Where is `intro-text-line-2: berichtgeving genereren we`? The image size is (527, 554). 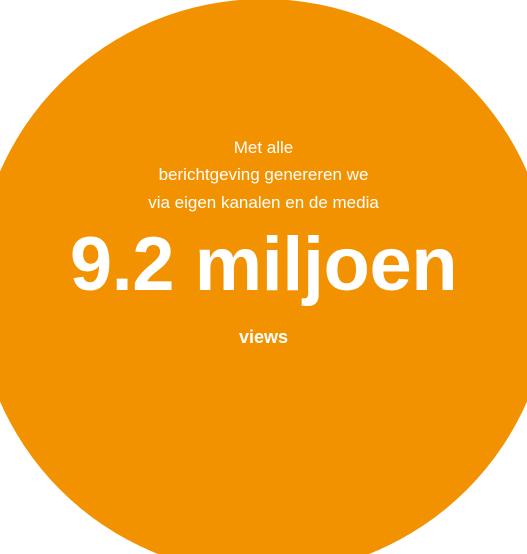 intro-text-line-2: berichtgeving genereren we is located at coordinates (263, 174).